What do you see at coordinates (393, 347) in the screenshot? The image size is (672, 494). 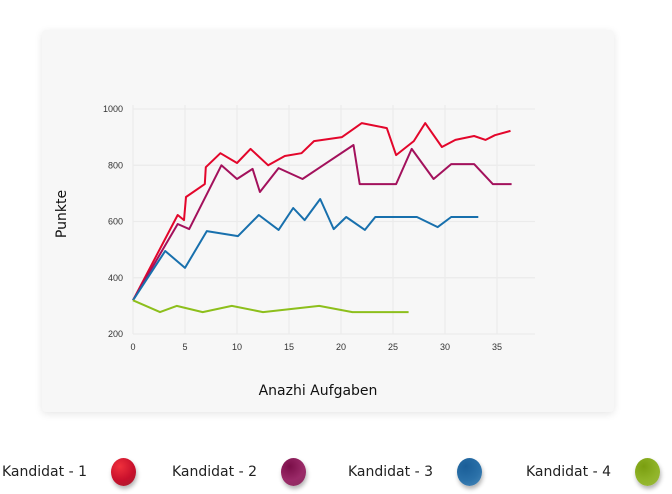 I see `x-tick-label: 25` at bounding box center [393, 347].